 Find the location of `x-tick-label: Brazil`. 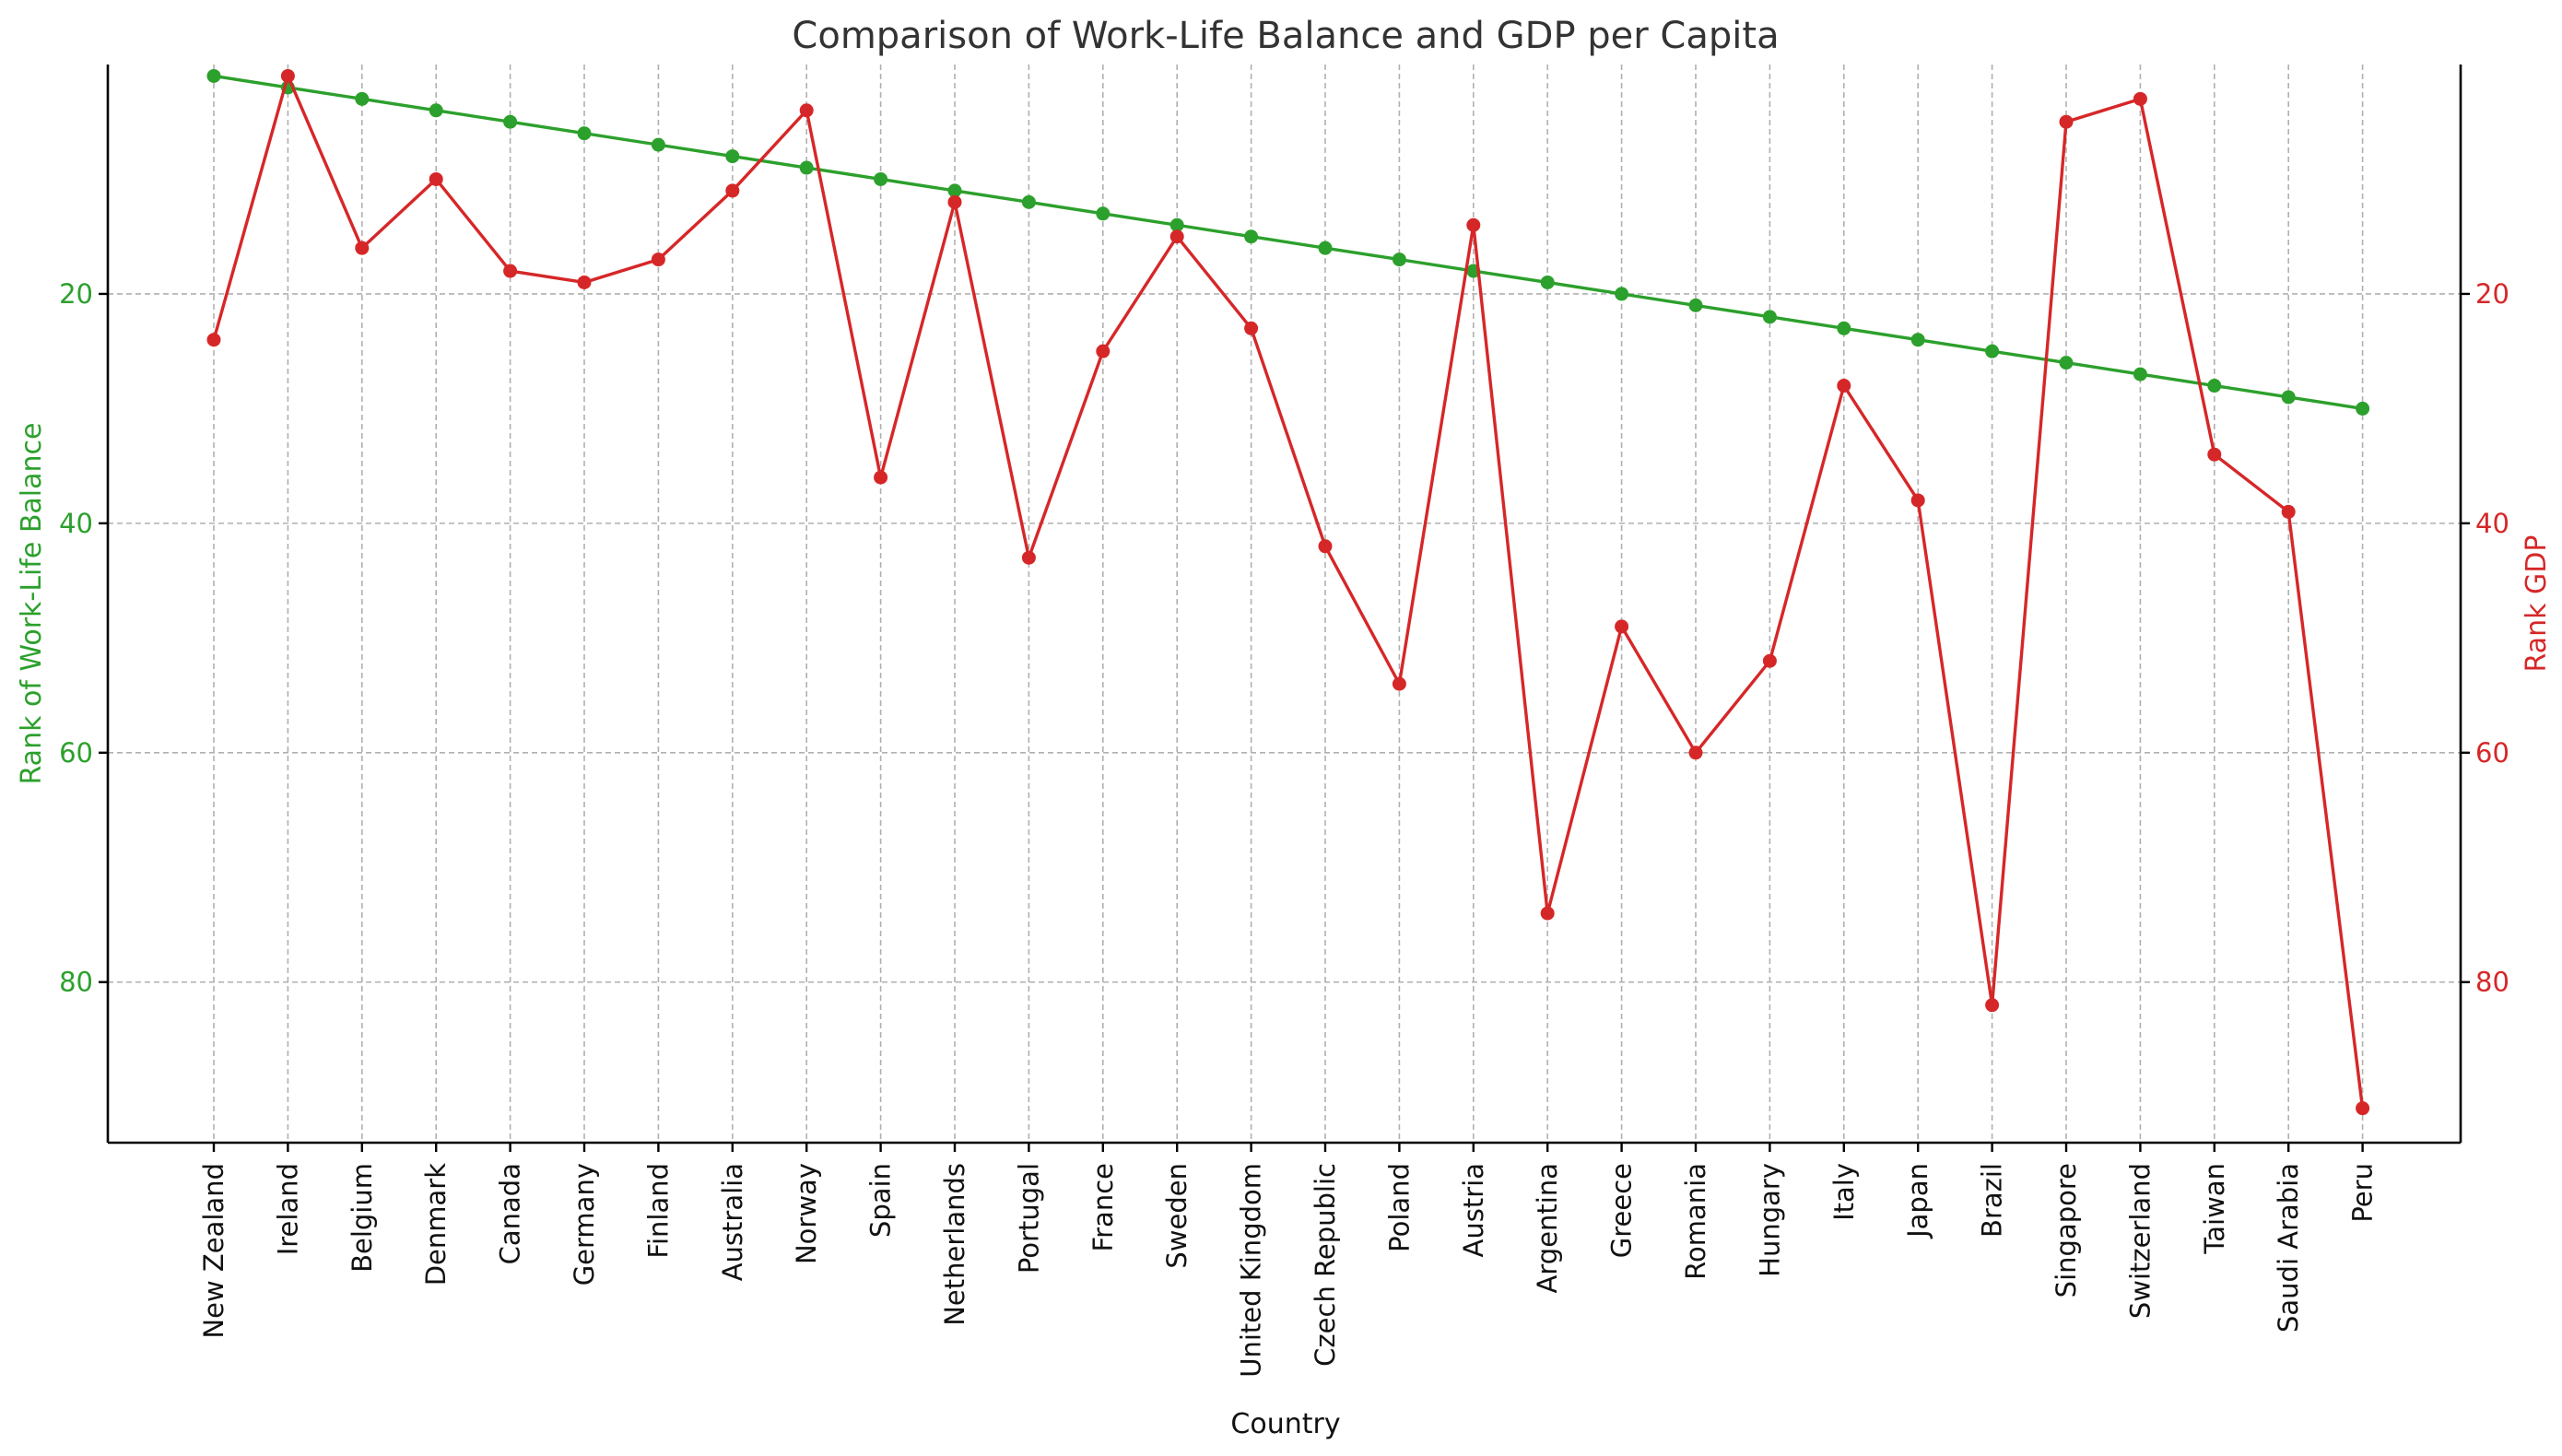

x-tick-label: Brazil is located at coordinates (1993, 1200).